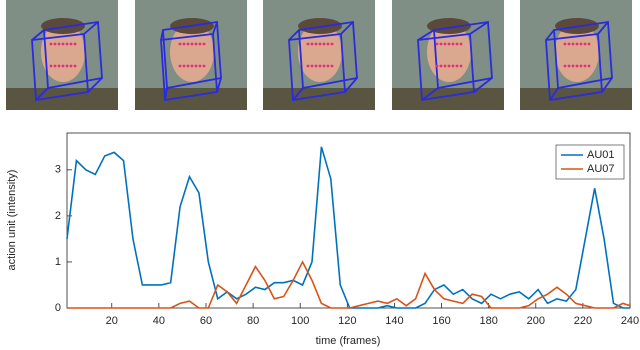  I want to click on x-tick-label: 160, so click(441, 321).